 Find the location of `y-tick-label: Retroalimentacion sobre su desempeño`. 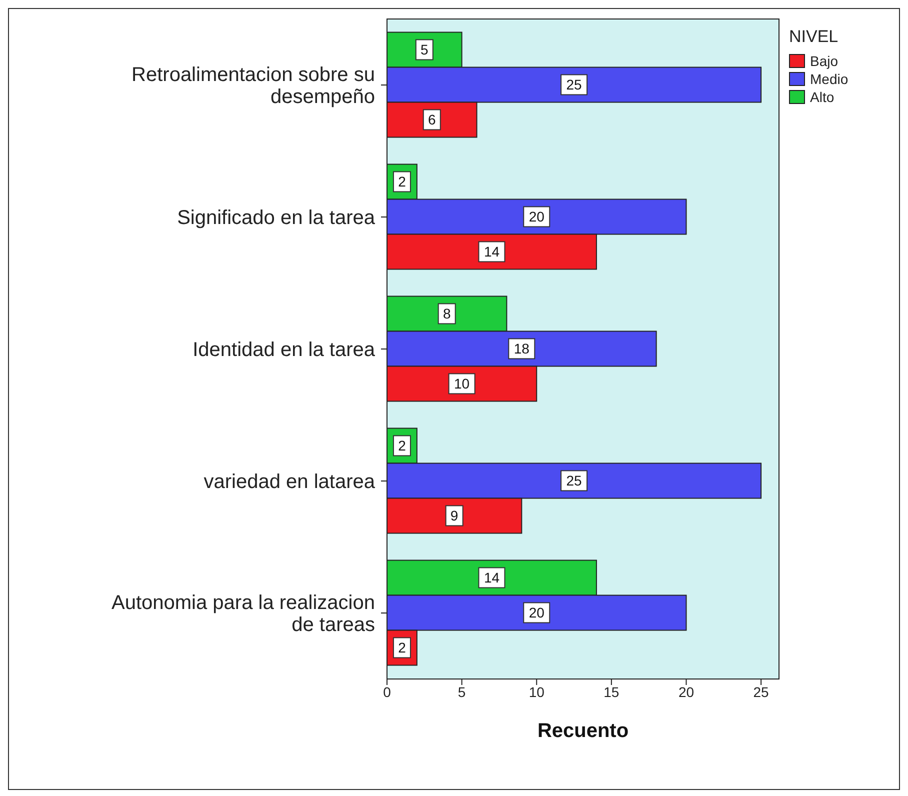

y-tick-label: Retroalimentacion sobre su desempeño is located at coordinates (253, 86).